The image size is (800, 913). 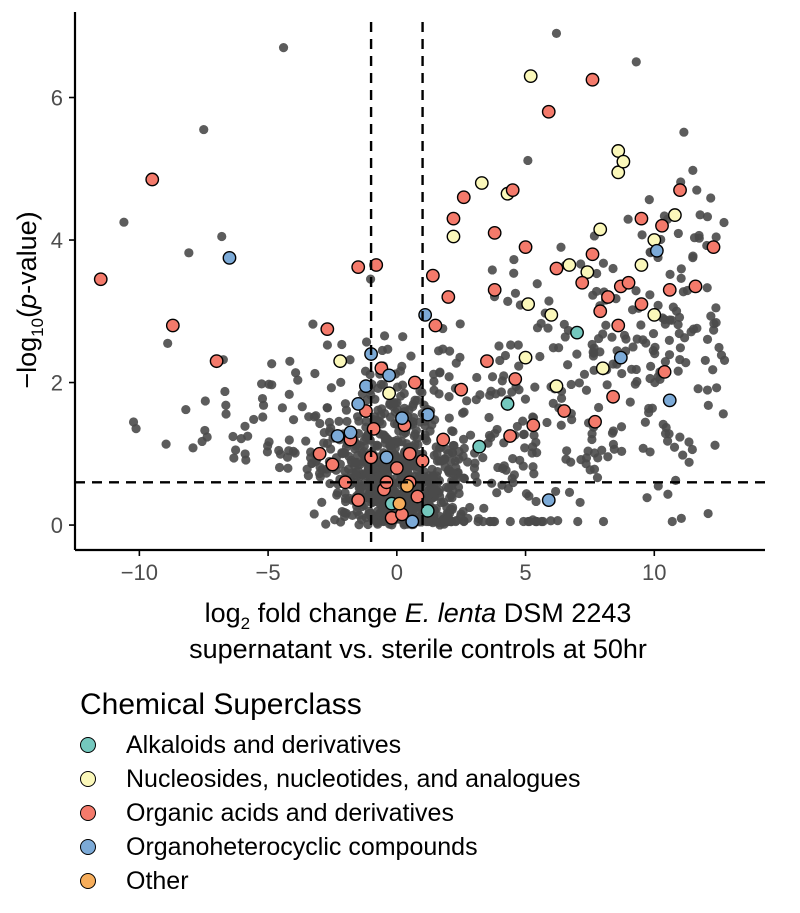 I want to click on x-axis-title-strain: DSM 2243, so click(x=563, y=613).